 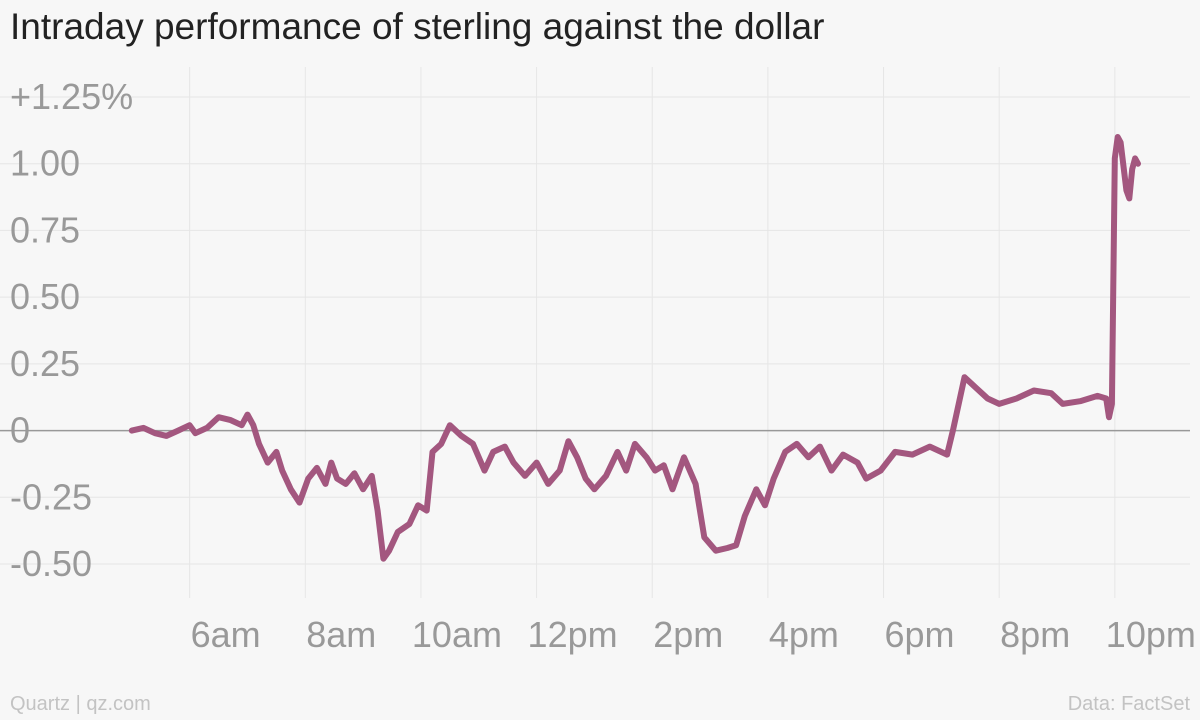 I want to click on x-tick-label: 4pm, so click(x=804, y=634).